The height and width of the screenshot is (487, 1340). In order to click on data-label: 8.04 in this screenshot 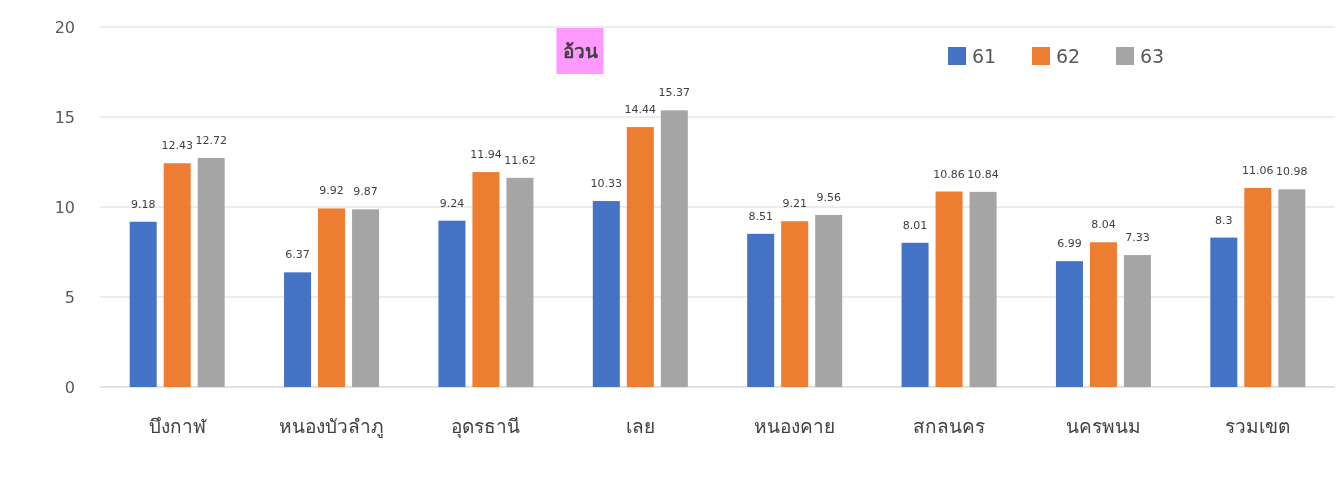, I will do `click(1103, 225)`.